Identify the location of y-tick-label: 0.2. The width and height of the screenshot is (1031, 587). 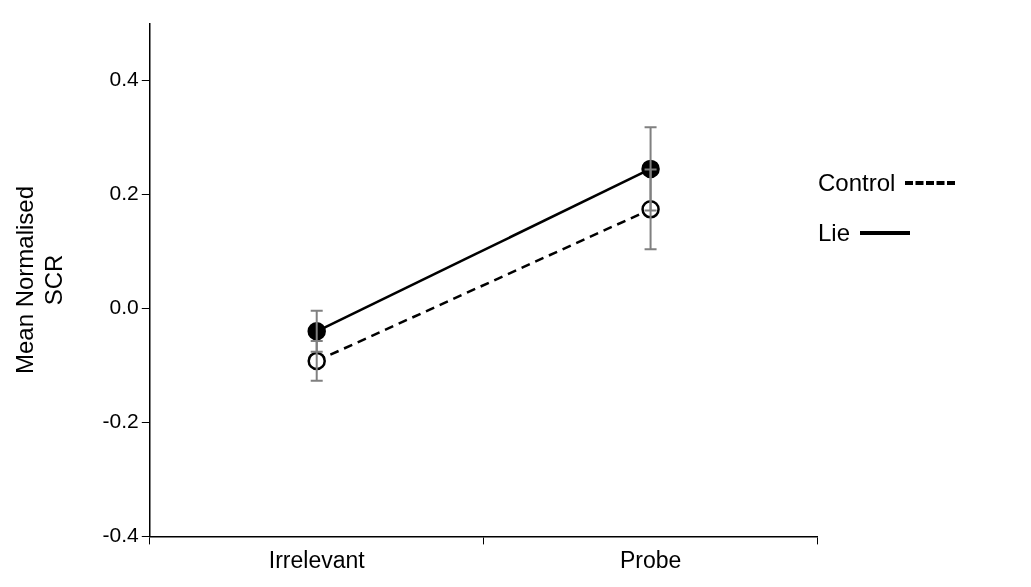
(124, 193).